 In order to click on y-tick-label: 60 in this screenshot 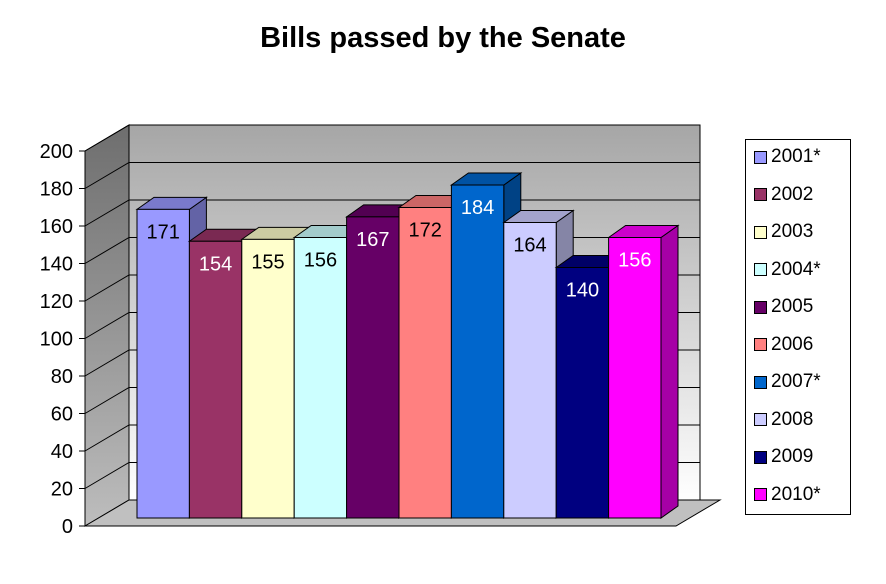, I will do `click(62, 415)`.